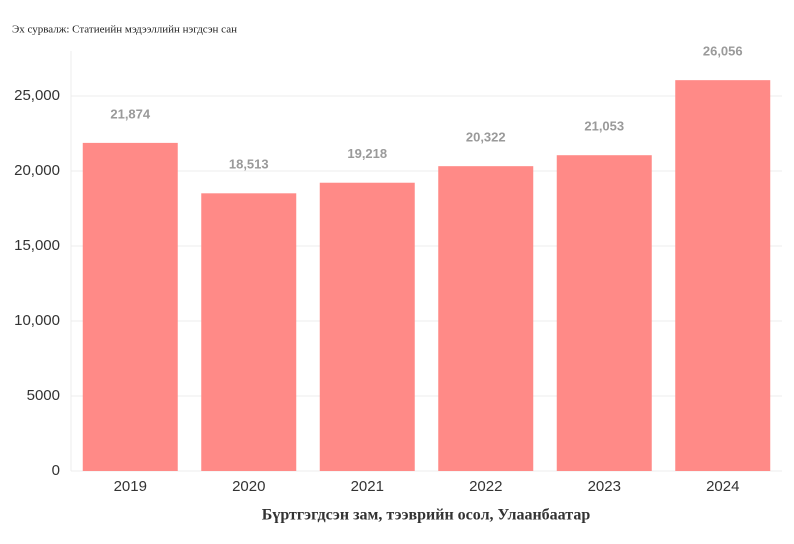 The image size is (794, 544). What do you see at coordinates (367, 486) in the screenshot?
I see `x-tick-label: 2021` at bounding box center [367, 486].